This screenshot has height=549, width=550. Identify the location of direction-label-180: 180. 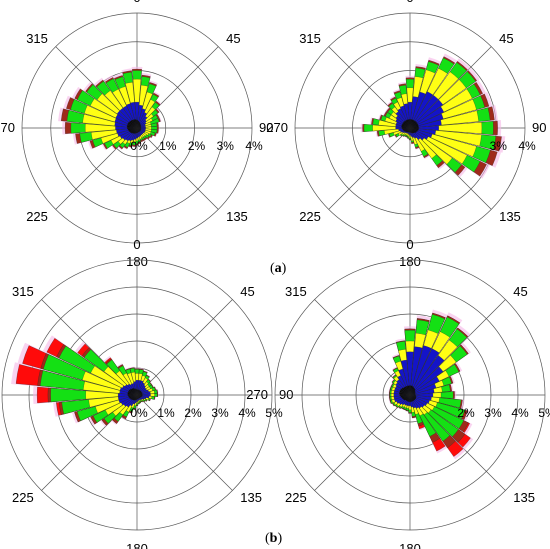
(137, 545).